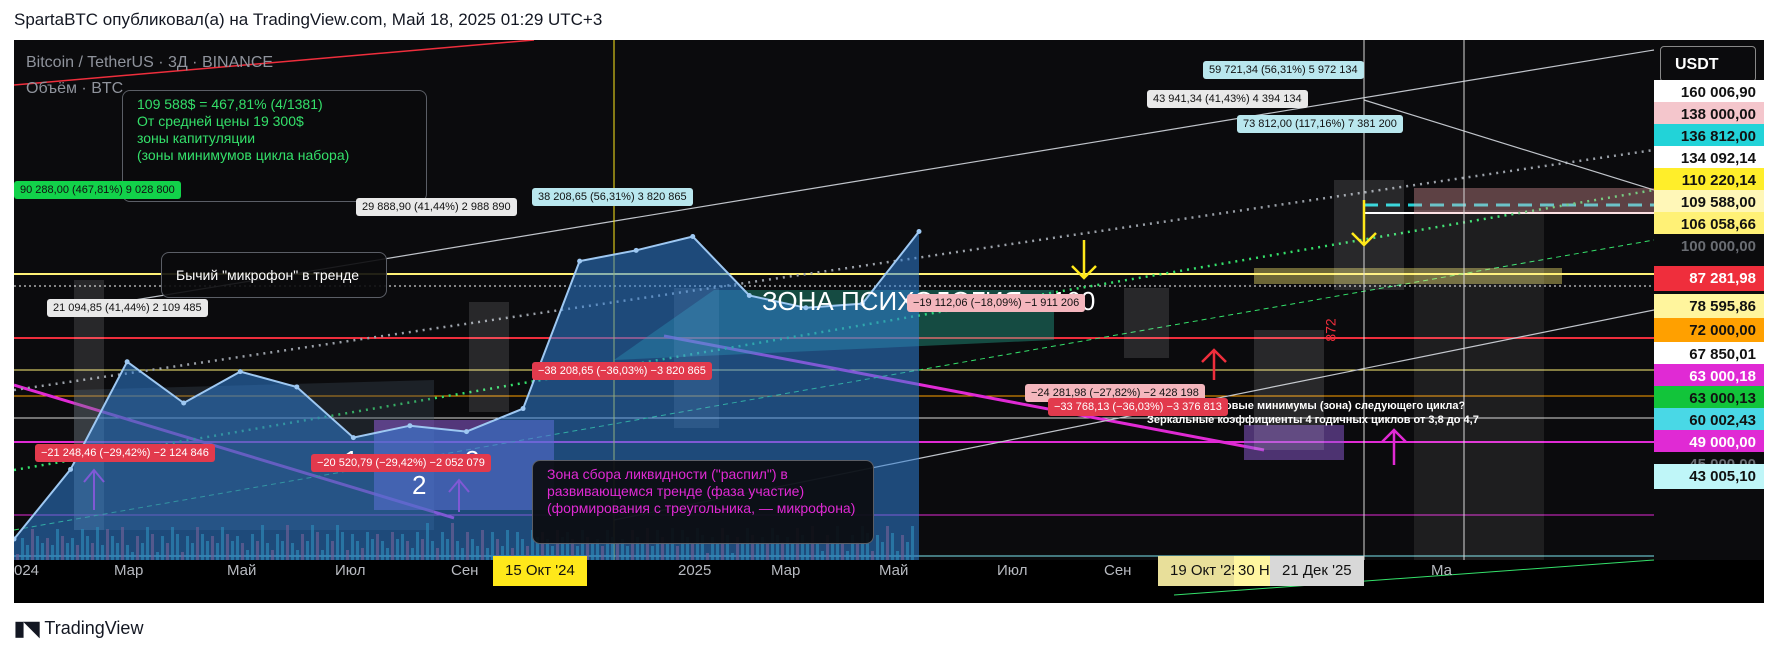  Describe the element at coordinates (419, 485) in the screenshot. I see `wave-number: 2` at that location.